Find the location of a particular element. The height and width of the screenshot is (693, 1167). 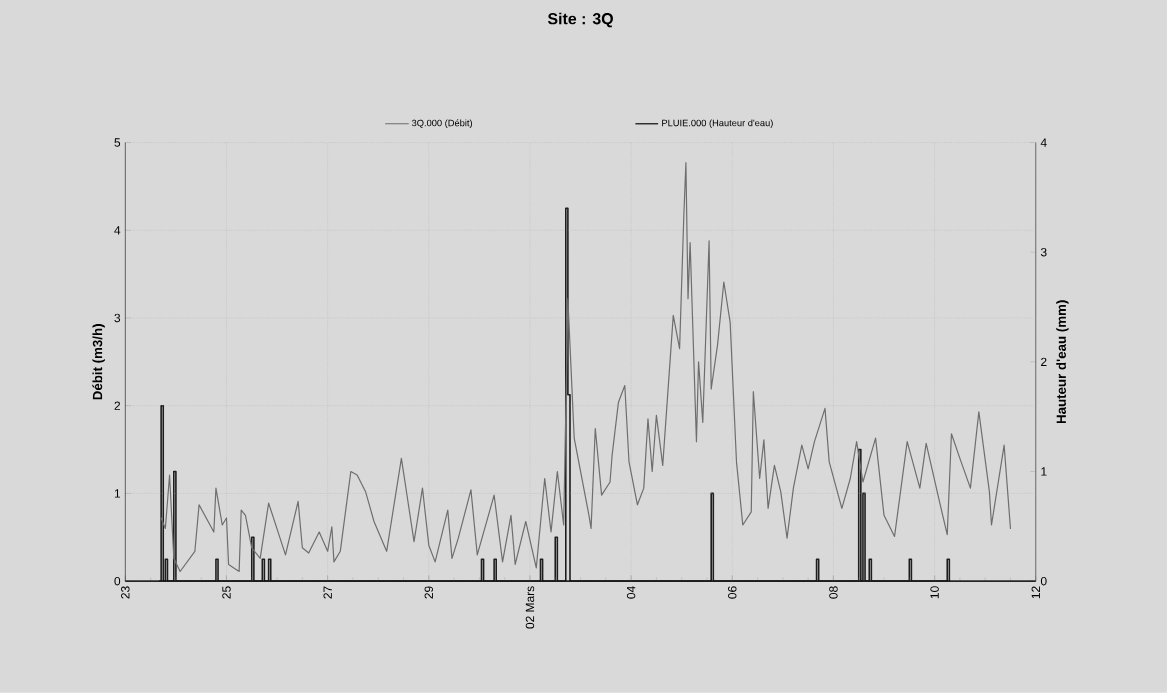

x-tick-label: 04 is located at coordinates (631, 592).